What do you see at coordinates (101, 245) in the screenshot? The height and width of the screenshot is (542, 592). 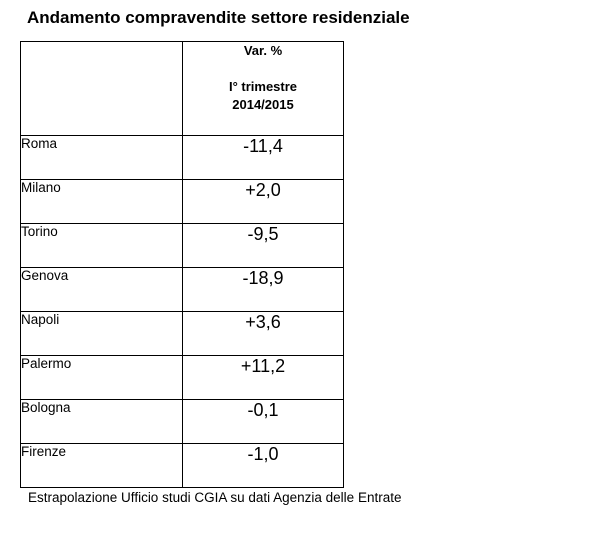 I see `city-cell: Torino` at bounding box center [101, 245].